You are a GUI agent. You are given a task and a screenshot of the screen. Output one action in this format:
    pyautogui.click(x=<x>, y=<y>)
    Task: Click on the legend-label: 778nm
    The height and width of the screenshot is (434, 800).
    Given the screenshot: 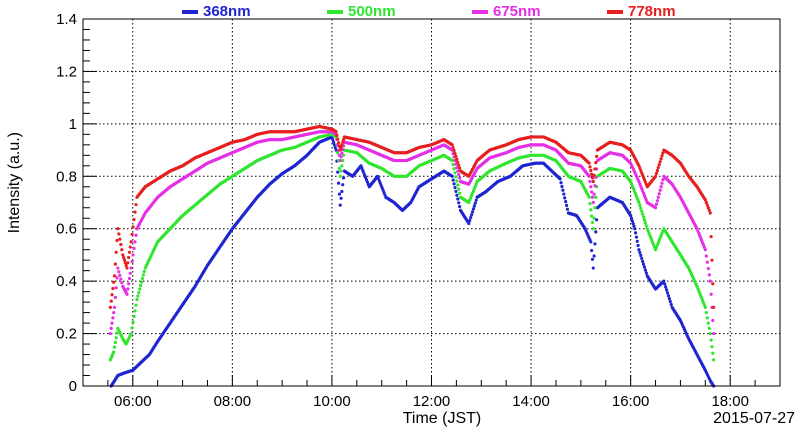 What is the action you would take?
    pyautogui.click(x=652, y=11)
    